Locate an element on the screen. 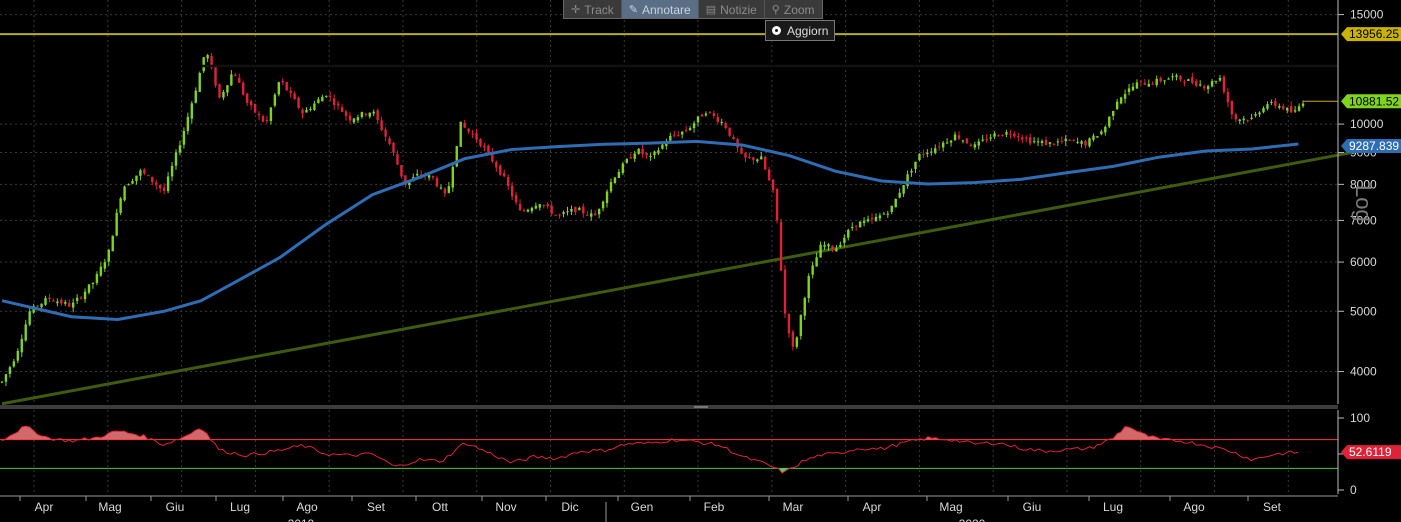 The height and width of the screenshot is (522, 1401). year-label: 2019 is located at coordinates (301, 519).